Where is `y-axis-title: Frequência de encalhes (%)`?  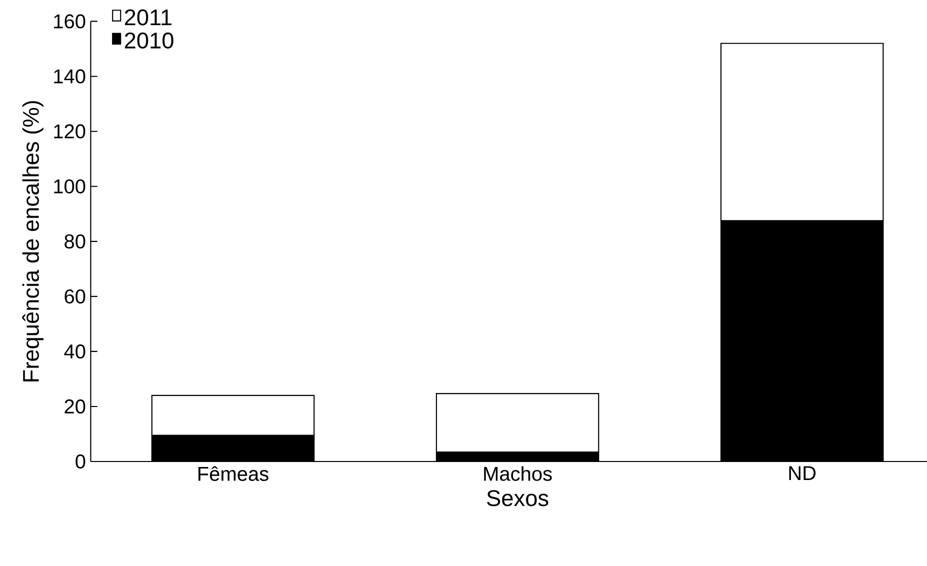 y-axis-title: Frequência de encalhes (%) is located at coordinates (33, 241).